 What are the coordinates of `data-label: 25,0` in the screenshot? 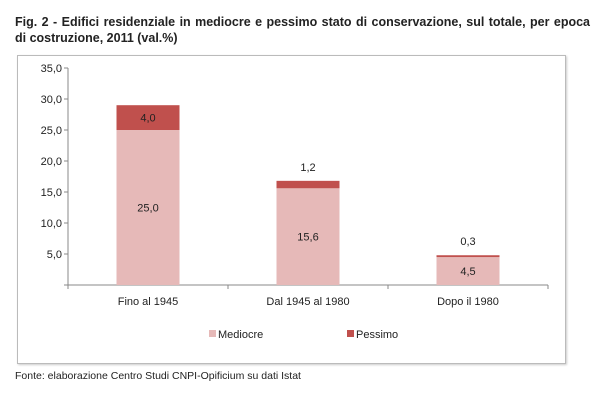 It's located at (147, 209).